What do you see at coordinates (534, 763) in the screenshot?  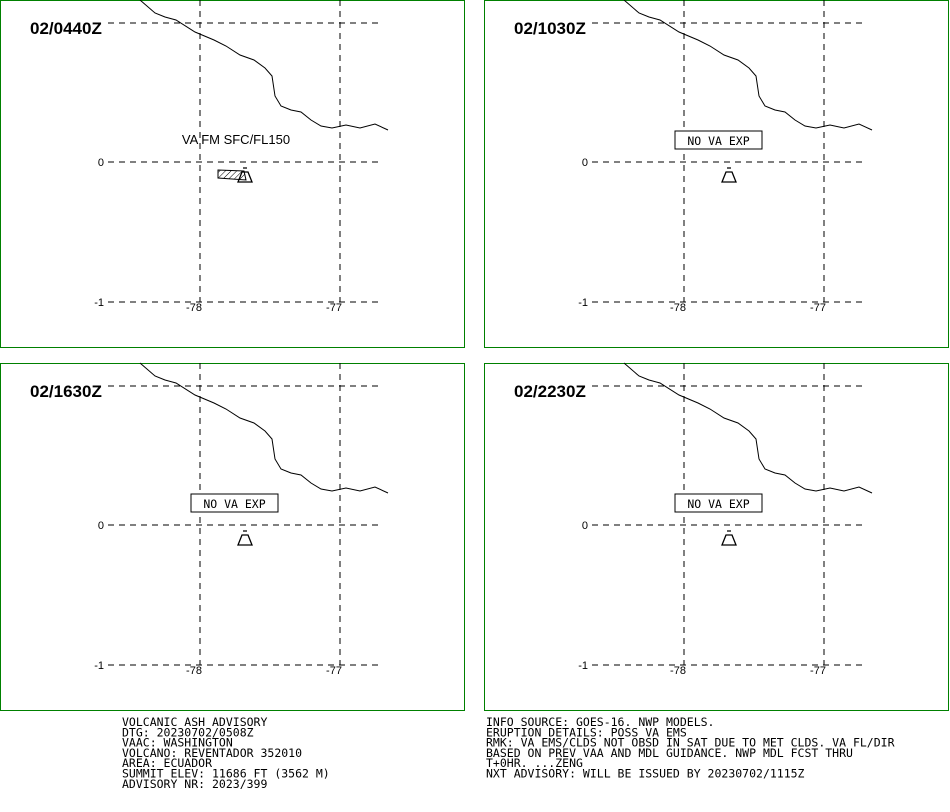 I see `advisory-line: T+0HR. ...ZENG` at bounding box center [534, 763].